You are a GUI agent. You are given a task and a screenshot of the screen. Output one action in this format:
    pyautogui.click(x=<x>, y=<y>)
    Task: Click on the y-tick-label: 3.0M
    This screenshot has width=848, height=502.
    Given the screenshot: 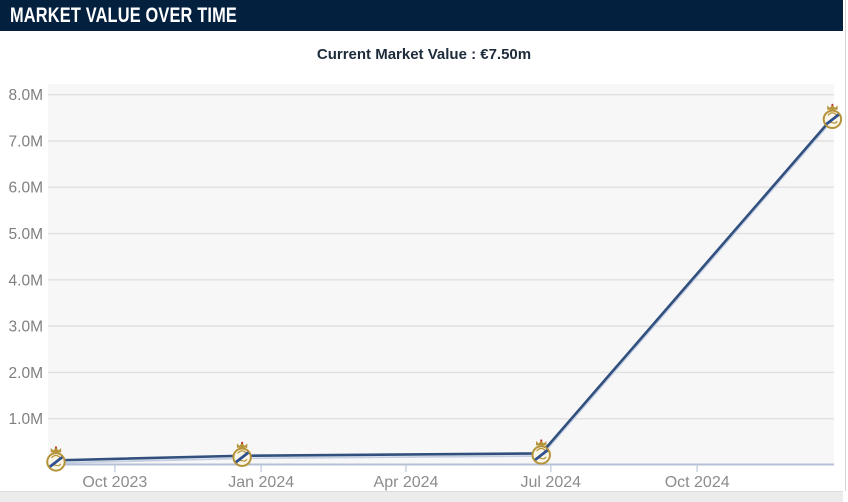 What is the action you would take?
    pyautogui.click(x=26, y=327)
    